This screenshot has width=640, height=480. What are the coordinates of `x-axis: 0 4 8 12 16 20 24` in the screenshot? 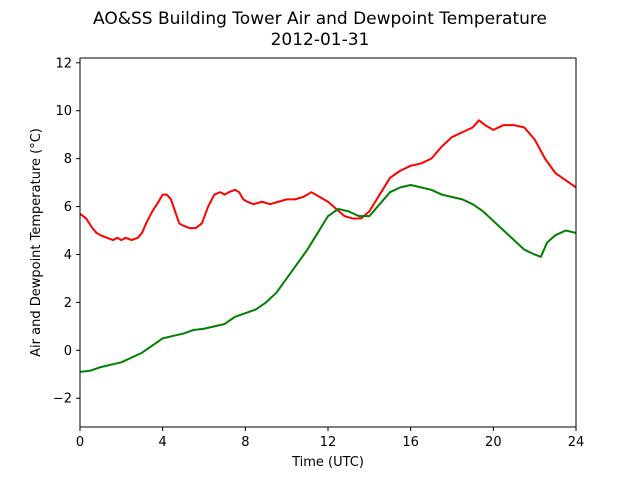 It's located at (330, 438).